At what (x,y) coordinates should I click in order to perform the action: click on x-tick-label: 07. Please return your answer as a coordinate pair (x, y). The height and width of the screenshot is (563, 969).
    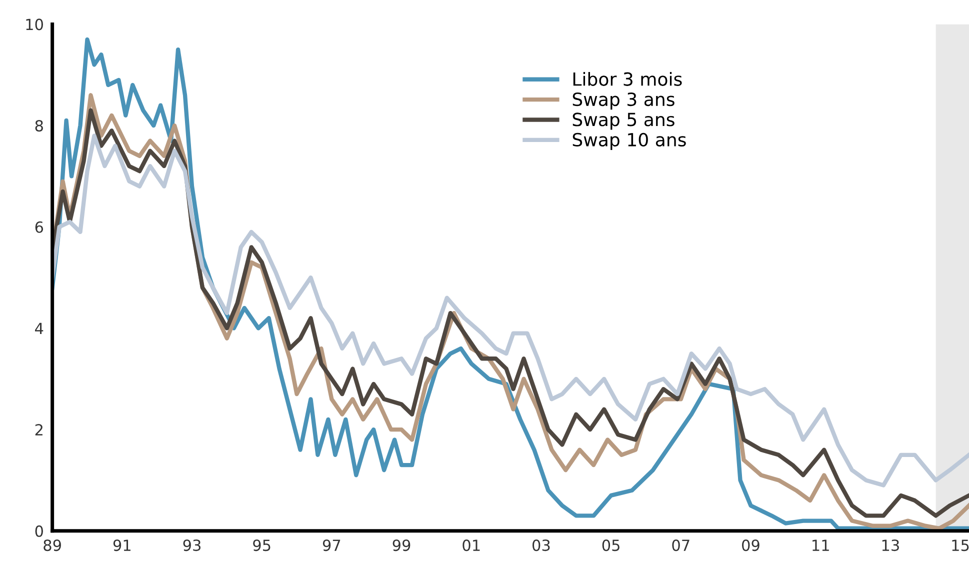
    Looking at the image, I should click on (681, 546).